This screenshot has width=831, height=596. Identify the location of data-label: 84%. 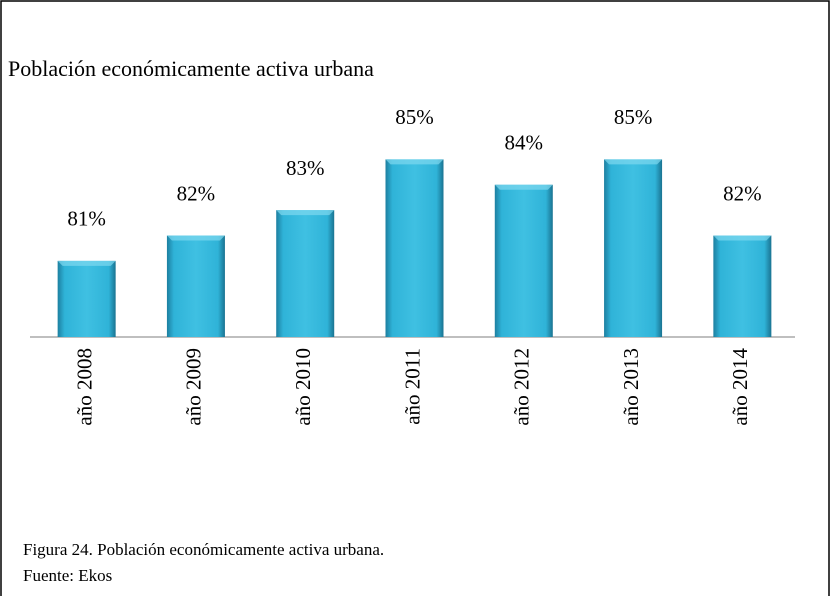
(524, 143).